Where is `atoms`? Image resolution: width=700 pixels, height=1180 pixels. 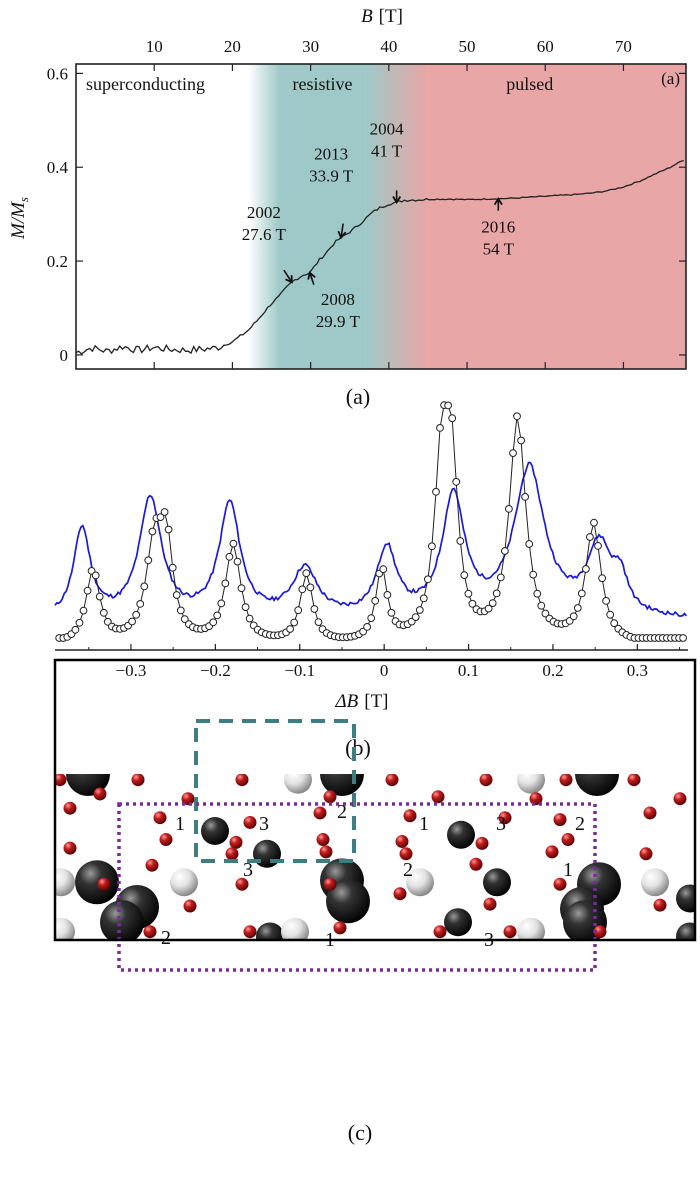
atoms is located at coordinates (375, 857).